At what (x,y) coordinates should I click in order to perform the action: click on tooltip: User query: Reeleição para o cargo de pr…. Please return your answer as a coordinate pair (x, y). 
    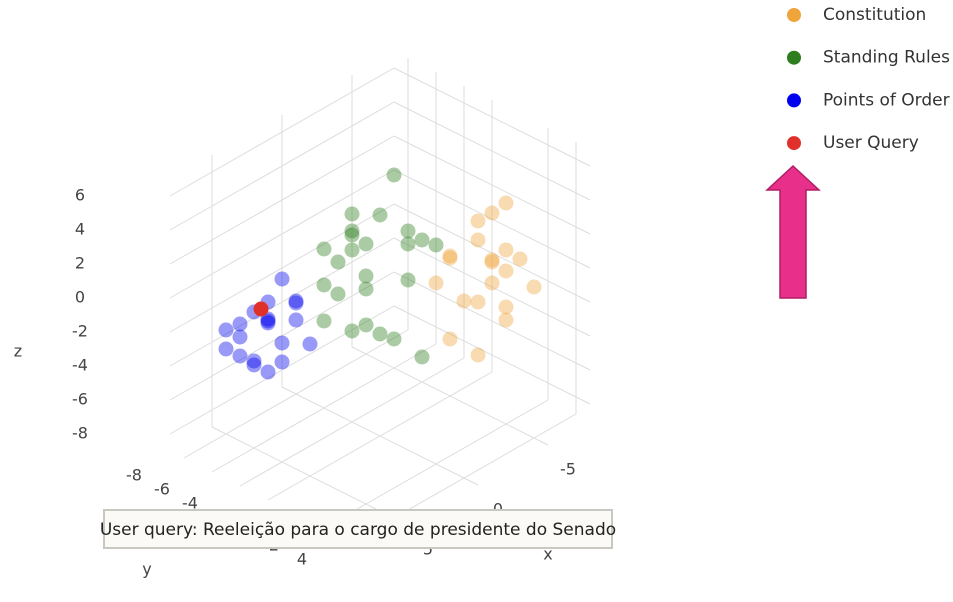
    Looking at the image, I should click on (358, 530).